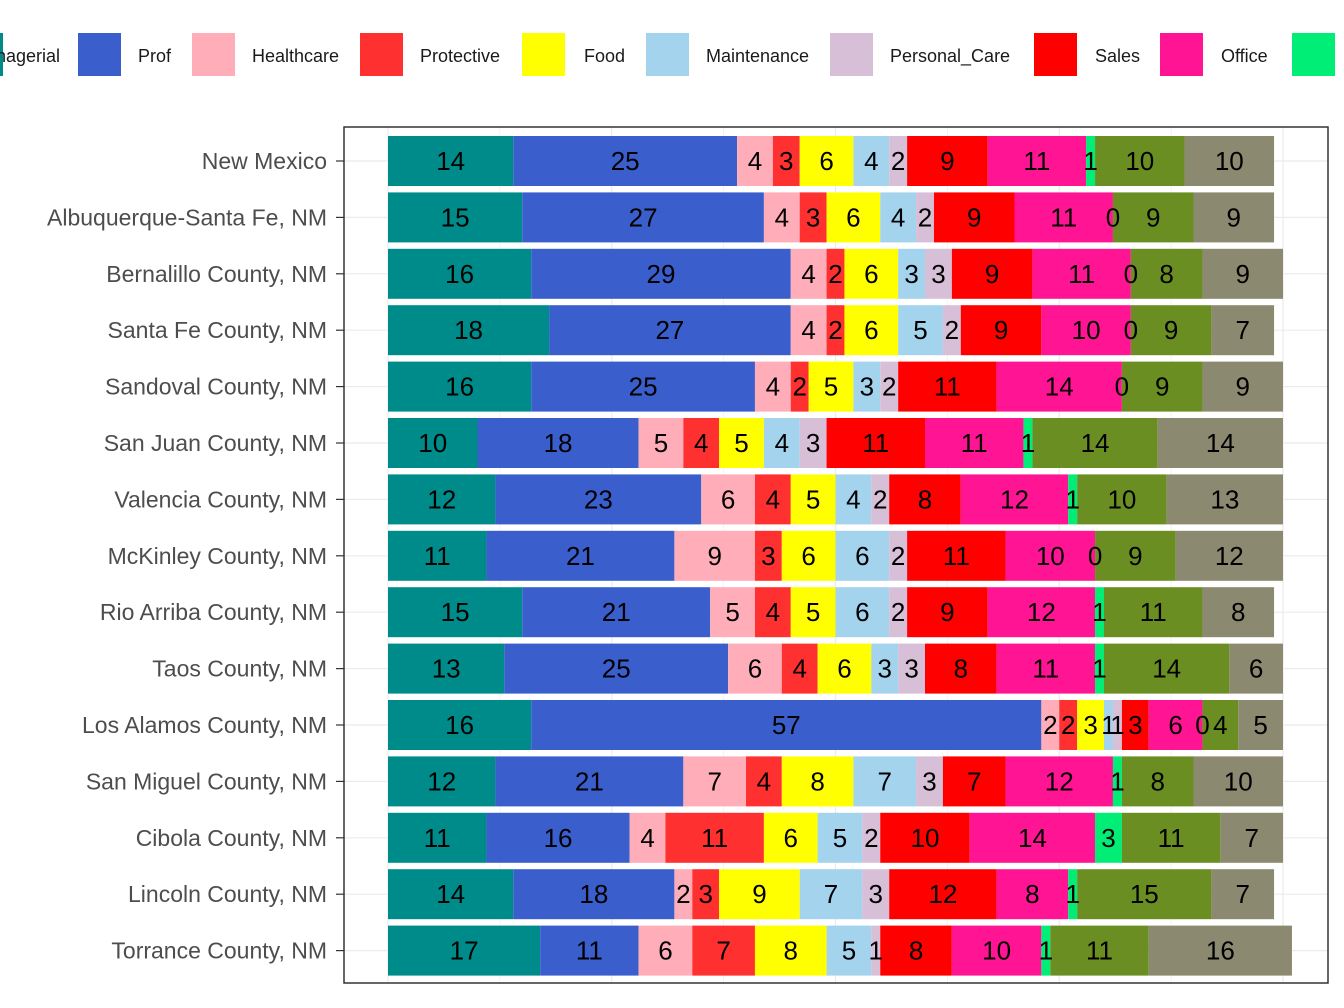 The height and width of the screenshot is (1008, 1344). Describe the element at coordinates (30, 54) in the screenshot. I see `legend-item-managerial: nagerial` at that location.